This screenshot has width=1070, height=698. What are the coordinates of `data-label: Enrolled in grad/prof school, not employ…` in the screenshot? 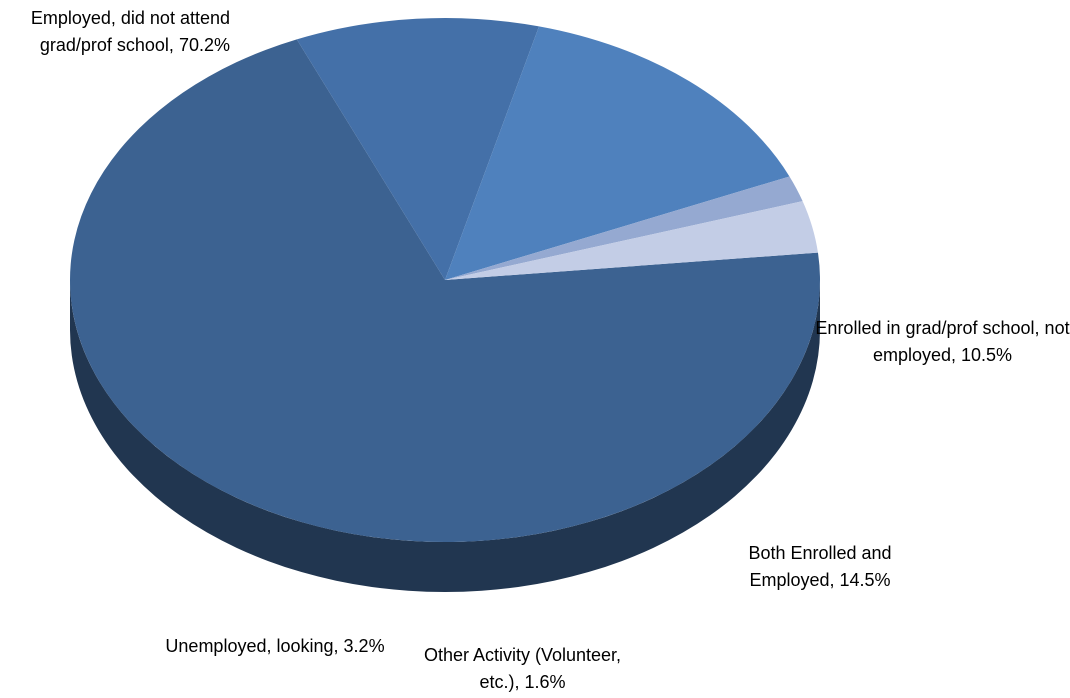 It's located at (942, 342).